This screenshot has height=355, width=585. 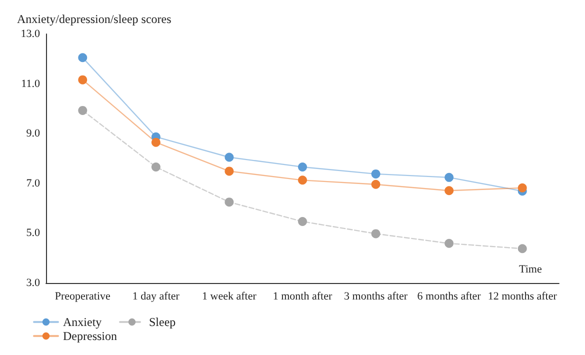 I want to click on x-tick-label: 1 week after, so click(x=229, y=296).